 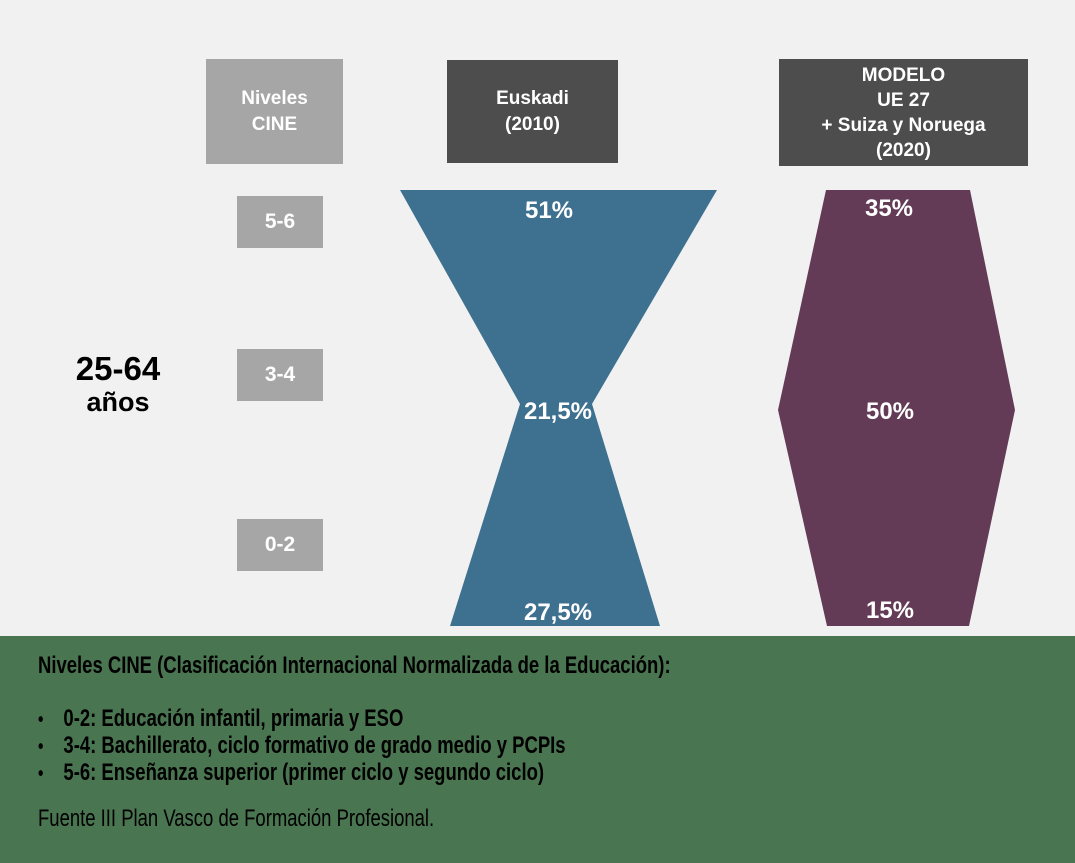 What do you see at coordinates (274, 124) in the screenshot?
I see `niveles-line2: CINE` at bounding box center [274, 124].